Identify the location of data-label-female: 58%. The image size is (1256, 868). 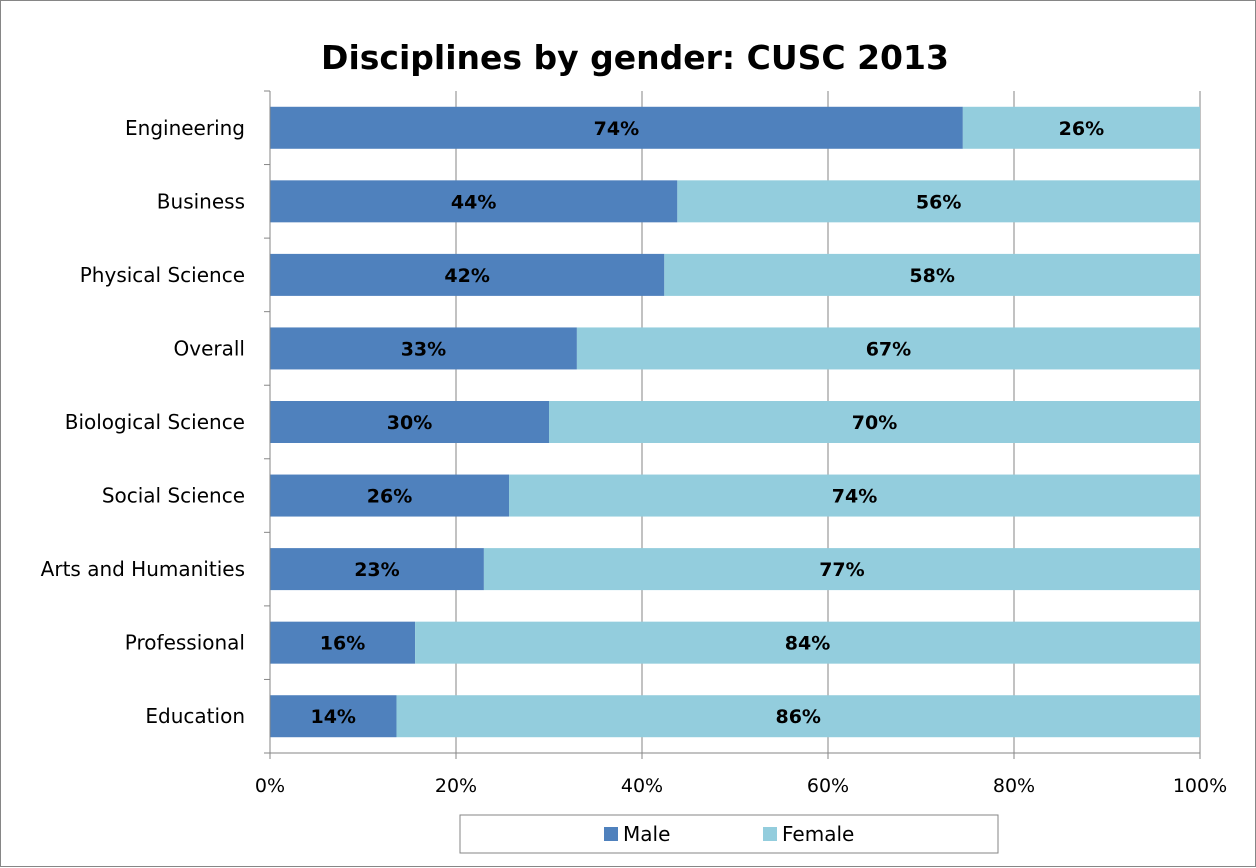
(931, 276).